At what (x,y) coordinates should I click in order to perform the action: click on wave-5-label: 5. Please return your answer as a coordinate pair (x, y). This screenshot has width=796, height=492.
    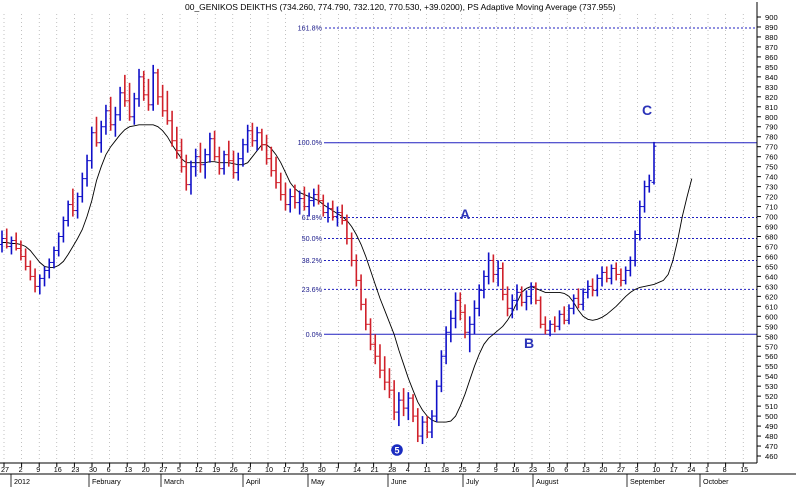
    Looking at the image, I should click on (396, 450).